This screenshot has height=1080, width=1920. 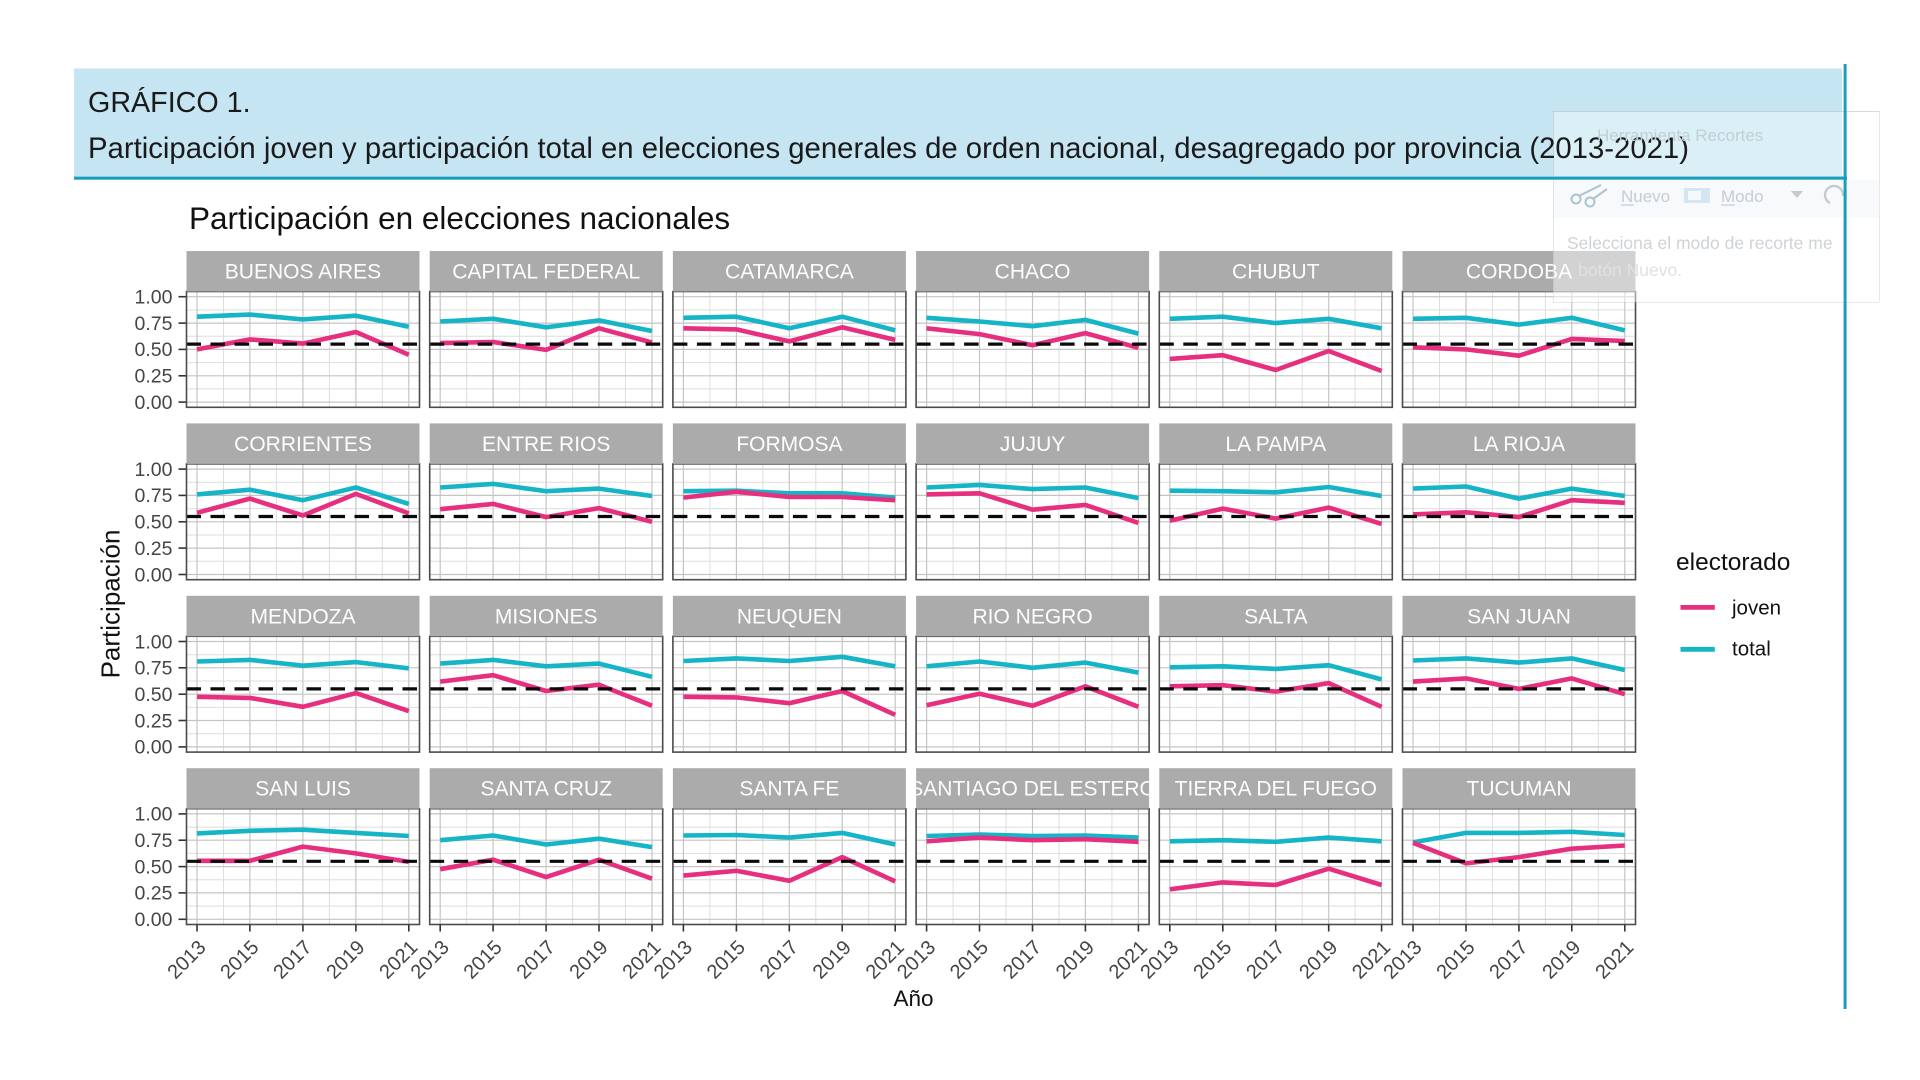 What do you see at coordinates (1276, 789) in the screenshot?
I see `svg-text: TIERRA DEL FUEGO` at bounding box center [1276, 789].